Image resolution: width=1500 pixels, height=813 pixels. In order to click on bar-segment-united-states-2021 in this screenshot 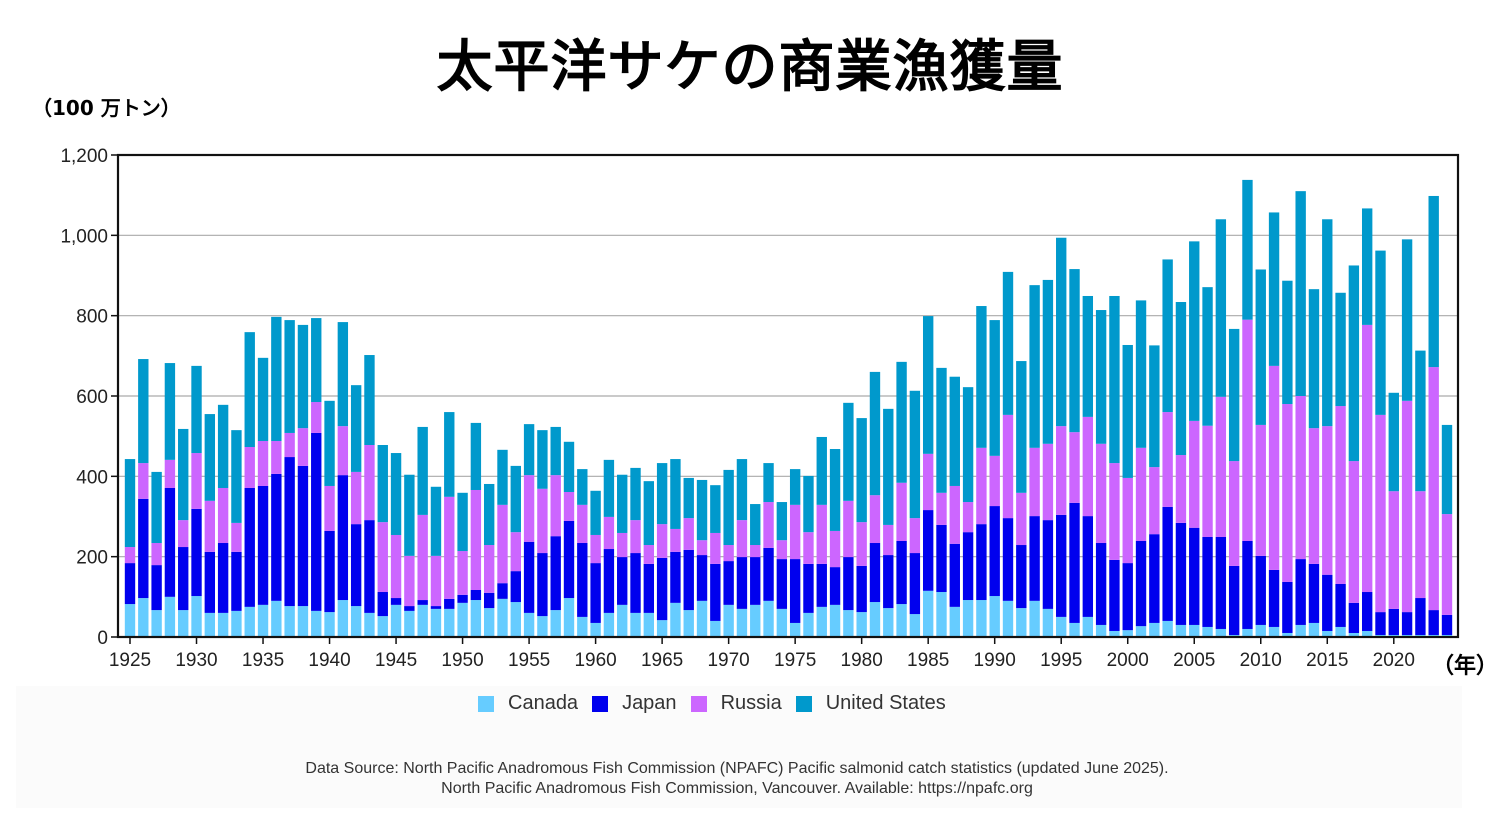, I will do `click(1407, 320)`.